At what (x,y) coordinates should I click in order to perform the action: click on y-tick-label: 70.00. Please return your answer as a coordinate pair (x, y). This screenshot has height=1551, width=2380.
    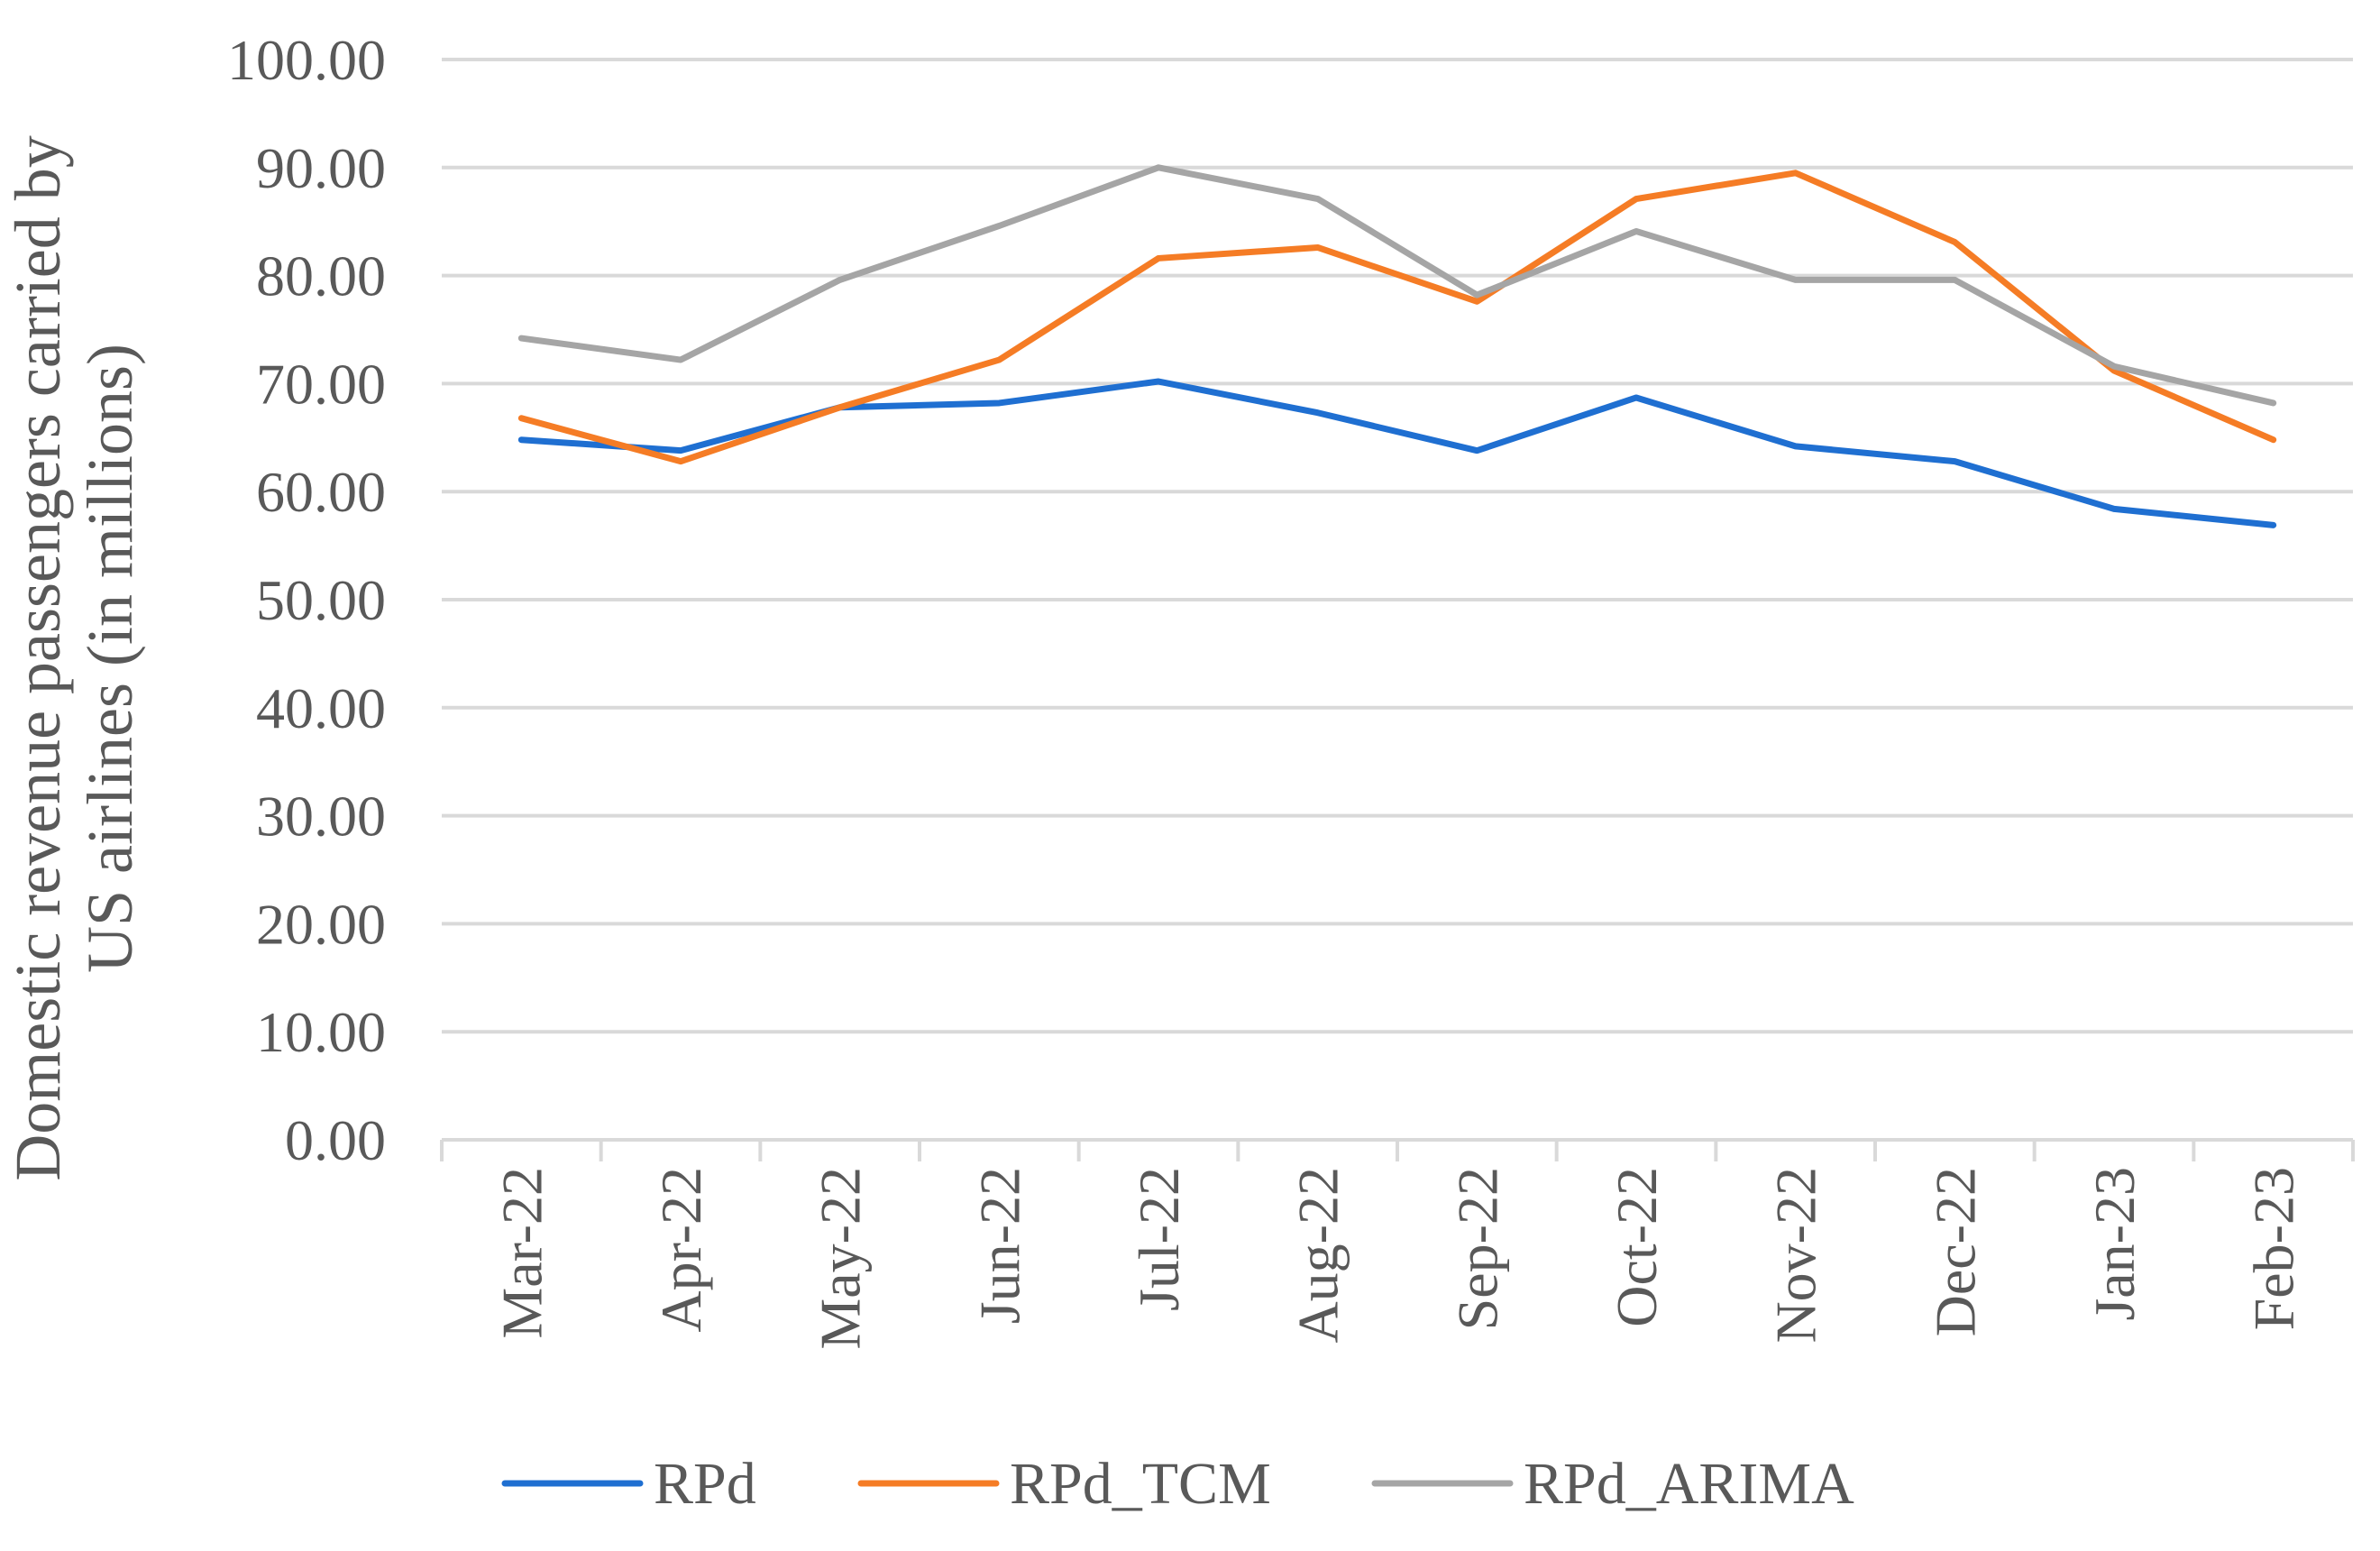
    Looking at the image, I should click on (321, 384).